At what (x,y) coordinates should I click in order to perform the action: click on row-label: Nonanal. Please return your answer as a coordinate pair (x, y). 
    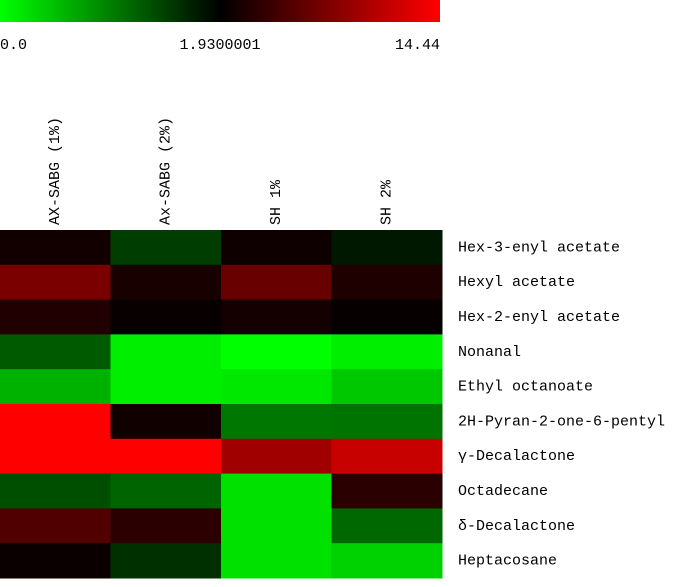
    Looking at the image, I should click on (489, 352).